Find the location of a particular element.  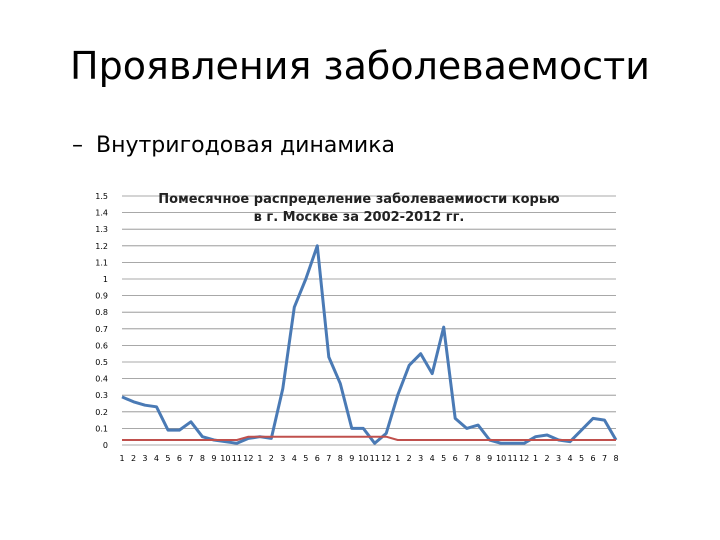

bullet-text: Внутригодовая динамика is located at coordinates (245, 145).